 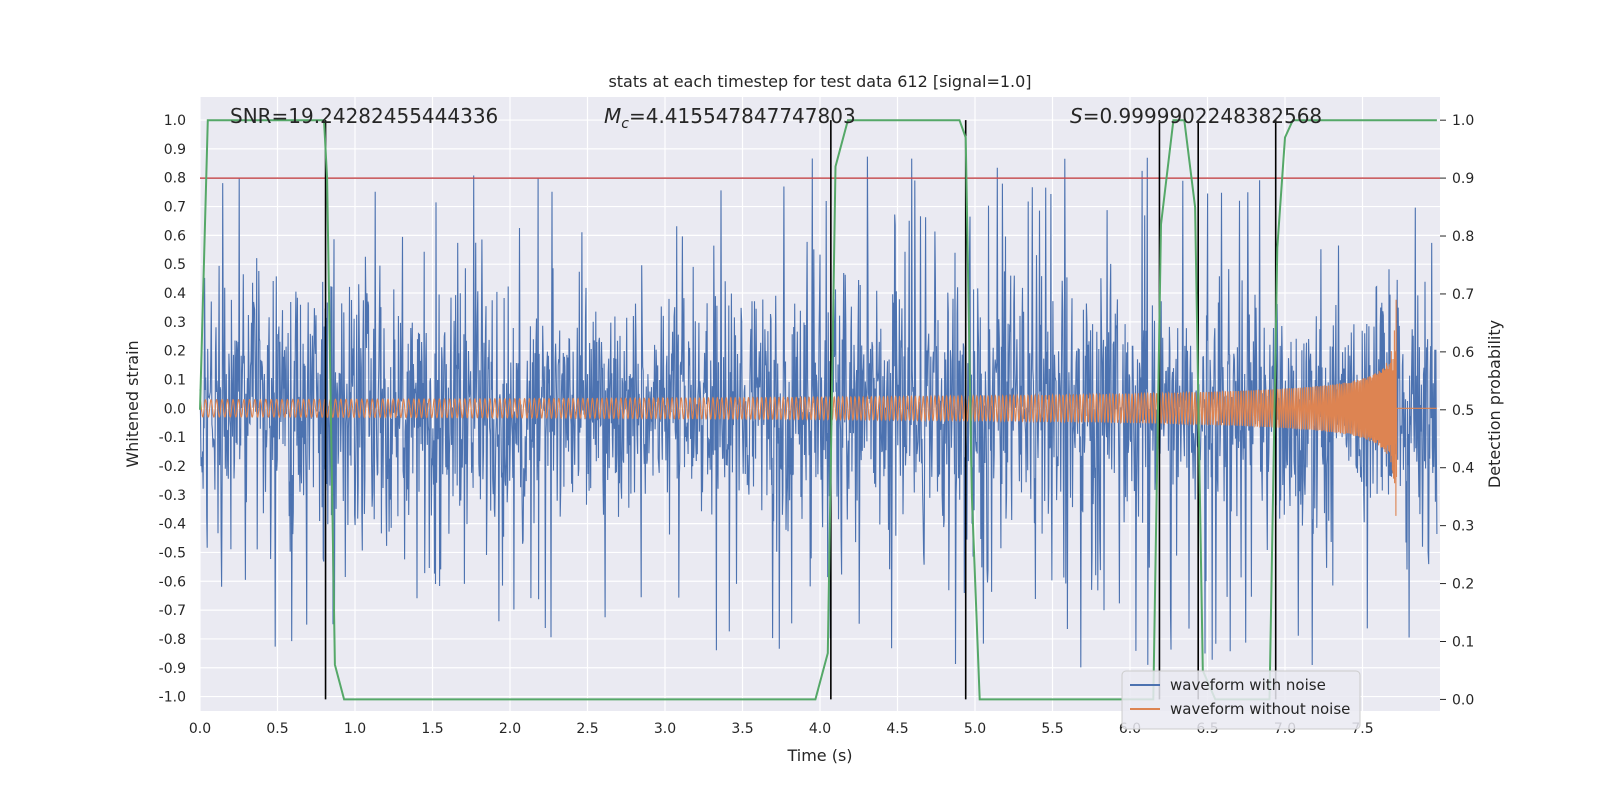 I want to click on y-tick-label: 1.0, so click(x=175, y=121).